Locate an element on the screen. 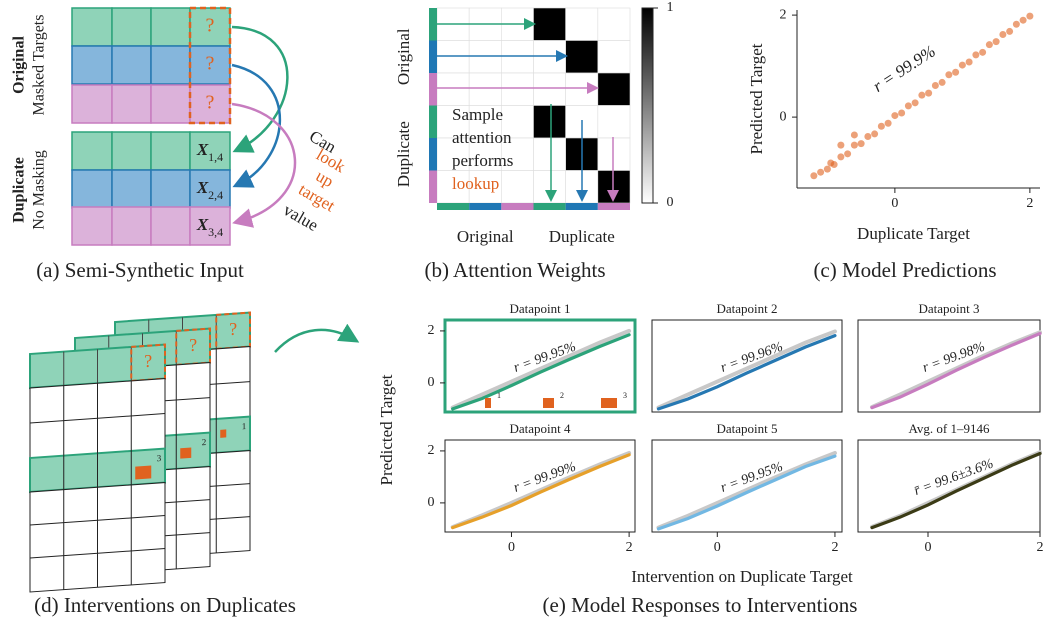 The width and height of the screenshot is (1044, 624). y-axis-label: Predicted Target is located at coordinates (756, 98).